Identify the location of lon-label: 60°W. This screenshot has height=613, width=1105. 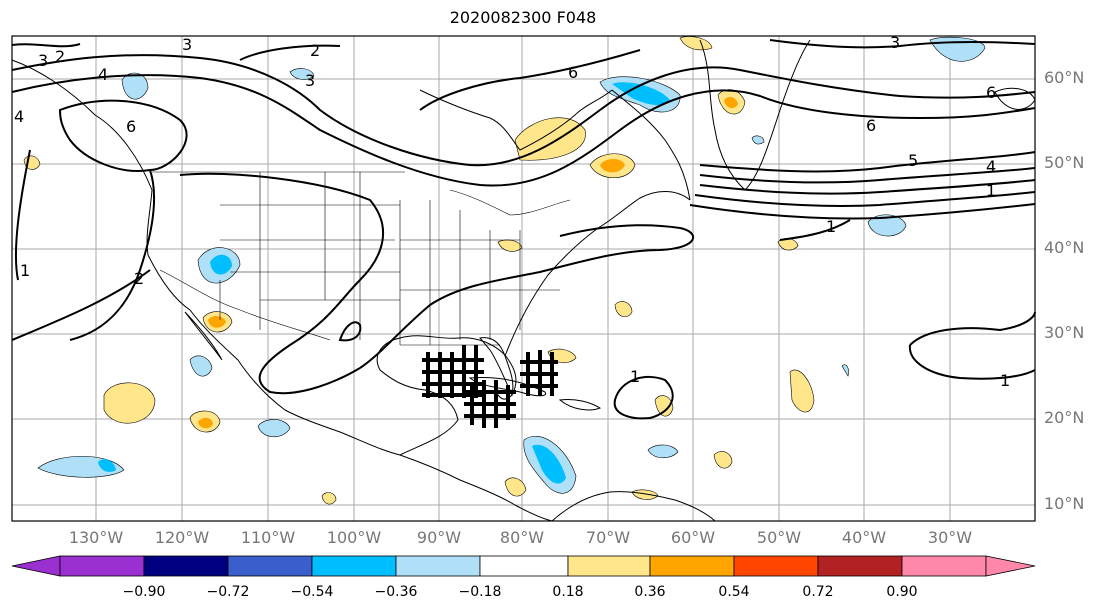
(693, 537).